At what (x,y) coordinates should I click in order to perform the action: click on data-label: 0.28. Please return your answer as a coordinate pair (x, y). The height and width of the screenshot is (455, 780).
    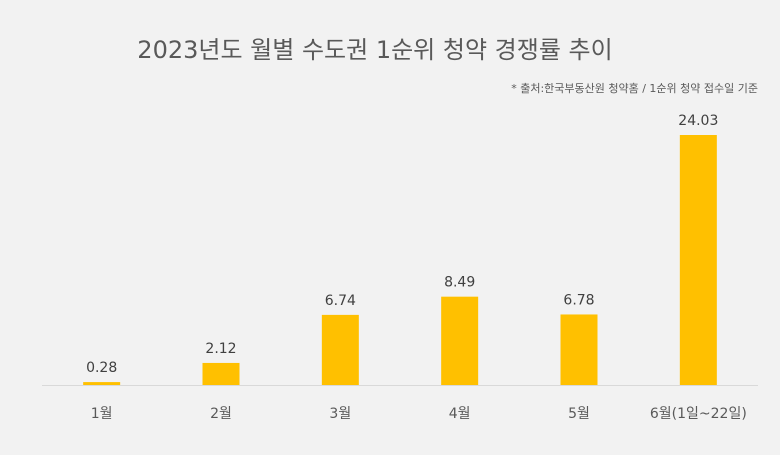
    Looking at the image, I should click on (101, 368).